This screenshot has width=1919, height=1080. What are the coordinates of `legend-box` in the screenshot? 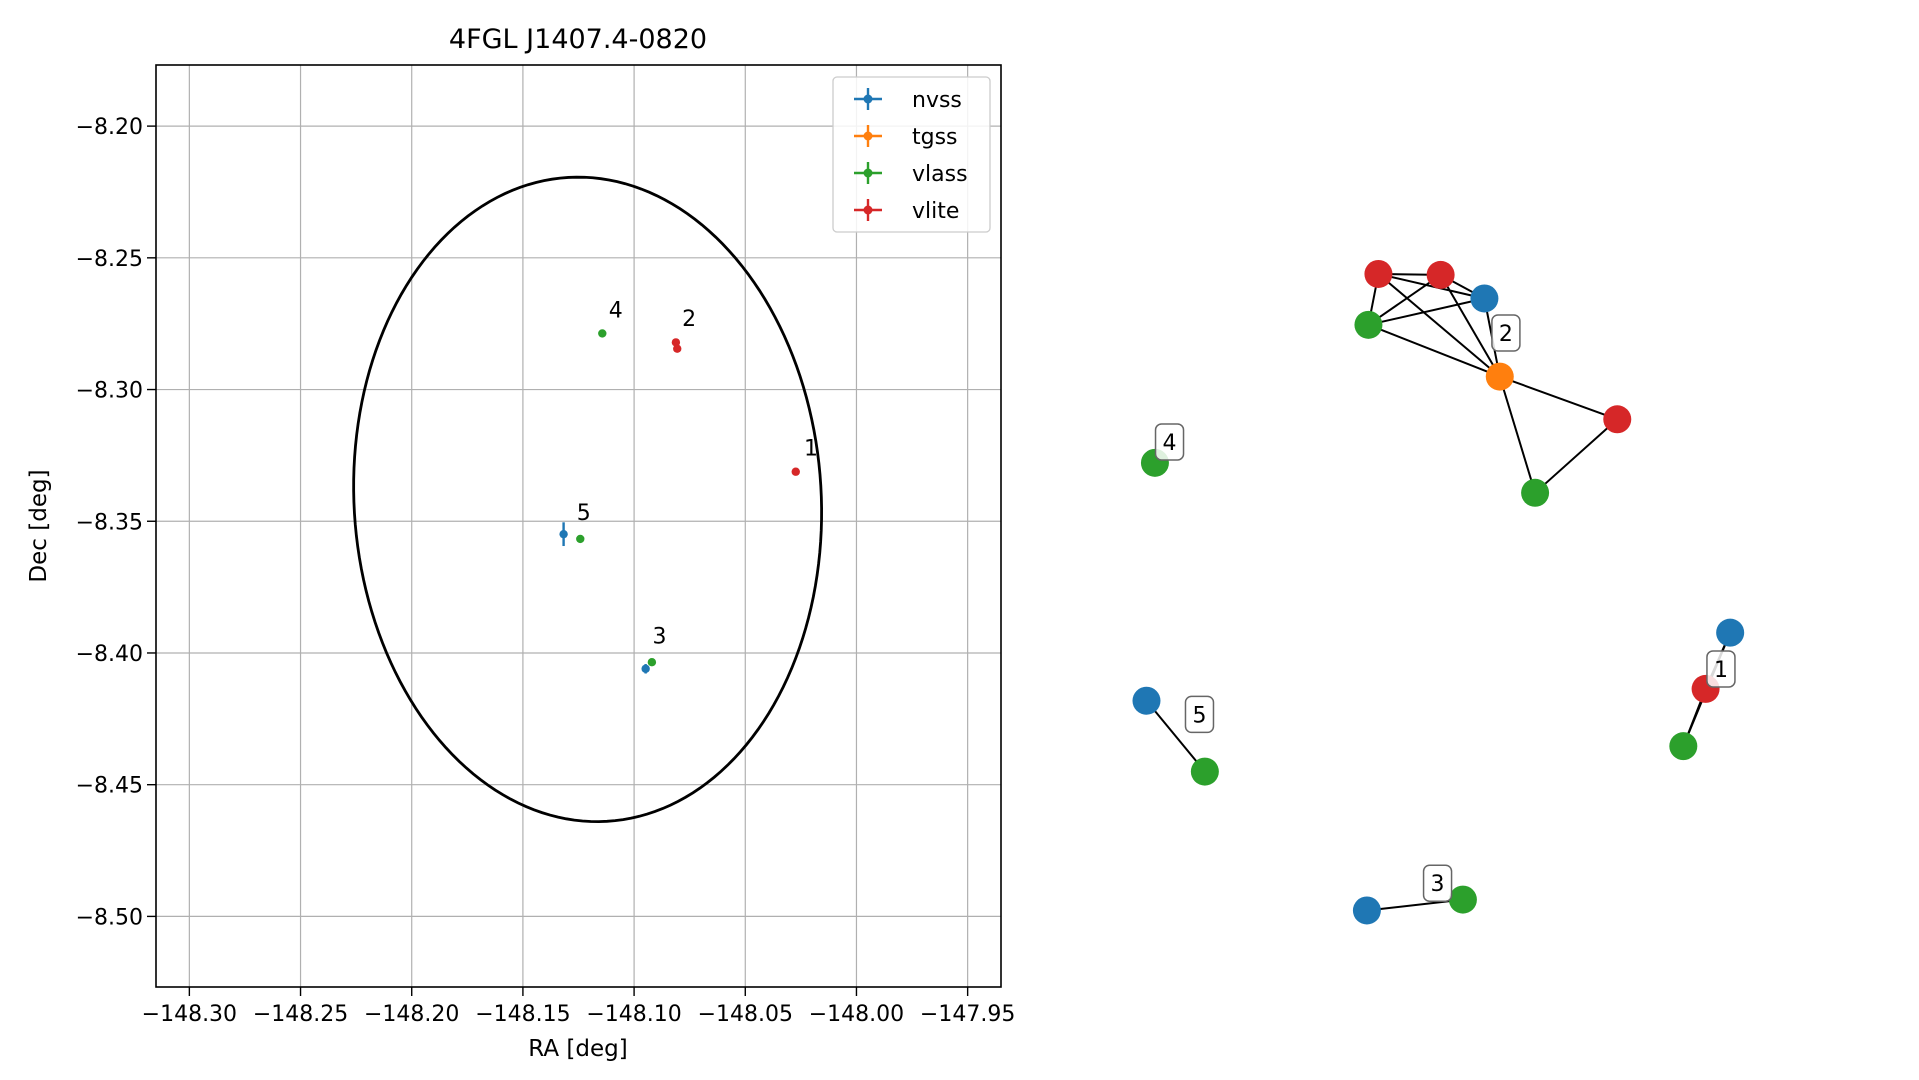 It's located at (911, 154).